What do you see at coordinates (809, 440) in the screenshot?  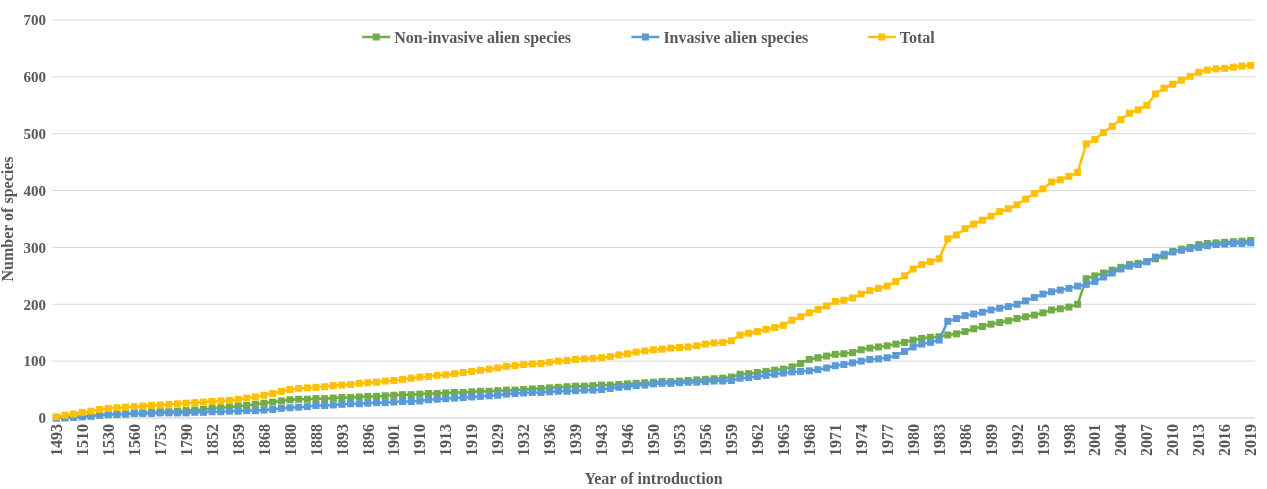 I see `x-tick-label: 1968` at bounding box center [809, 440].